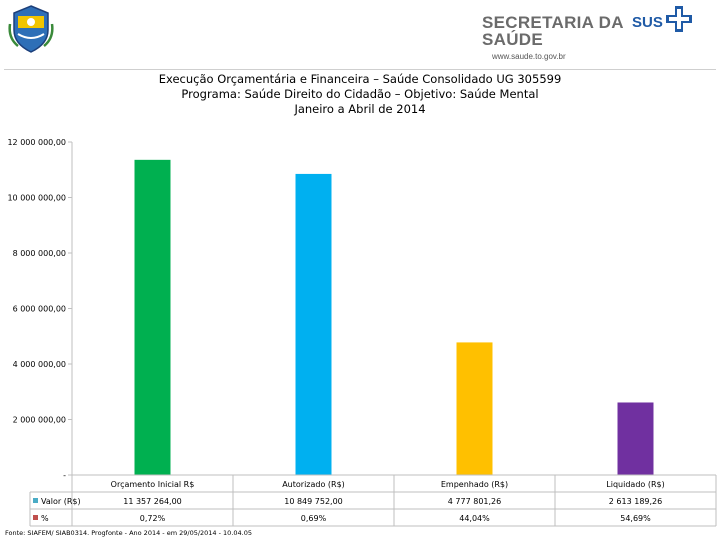 Image resolution: width=720 pixels, height=540 pixels. Describe the element at coordinates (61, 501) in the screenshot. I see `row-label: Valor (R$)` at that location.